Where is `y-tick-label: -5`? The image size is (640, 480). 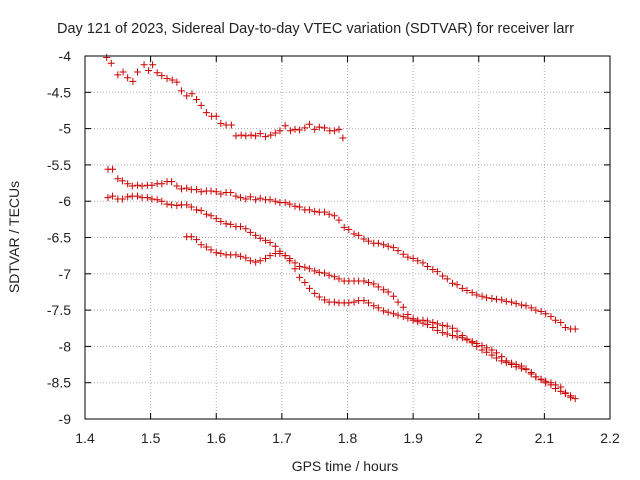 y-tick-label: -5 is located at coordinates (65, 129).